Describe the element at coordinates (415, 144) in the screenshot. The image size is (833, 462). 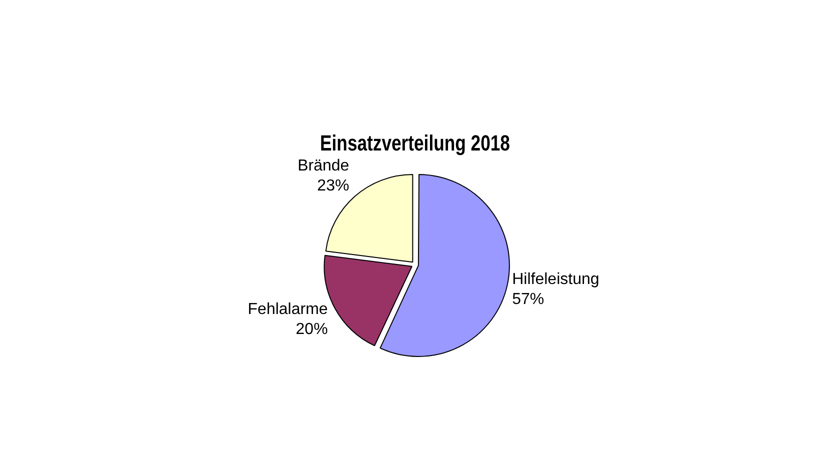
I see `chart-title: Einsatzverteilung 2018` at that location.